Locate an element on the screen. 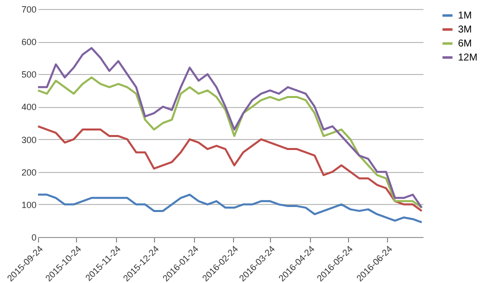 Image resolution: width=500 pixels, height=283 pixels. y-tick-label: 100 is located at coordinates (28, 205).